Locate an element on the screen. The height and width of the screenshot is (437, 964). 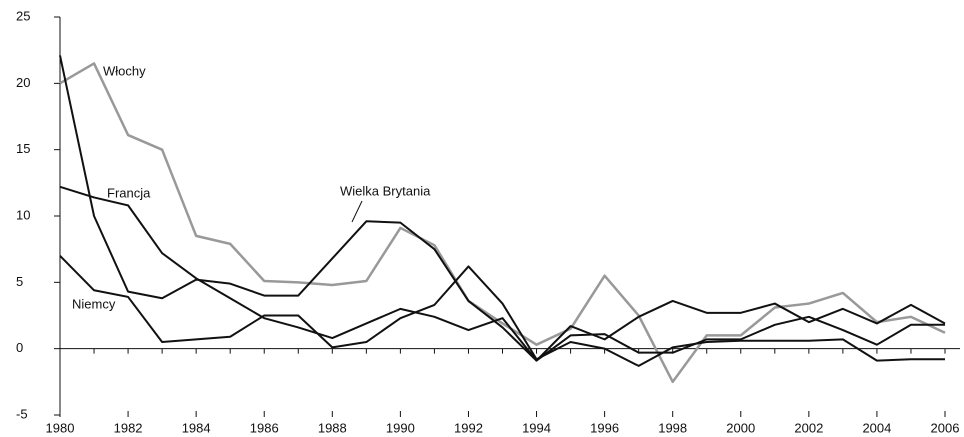
y-tick-label: 10 is located at coordinates (23, 214).